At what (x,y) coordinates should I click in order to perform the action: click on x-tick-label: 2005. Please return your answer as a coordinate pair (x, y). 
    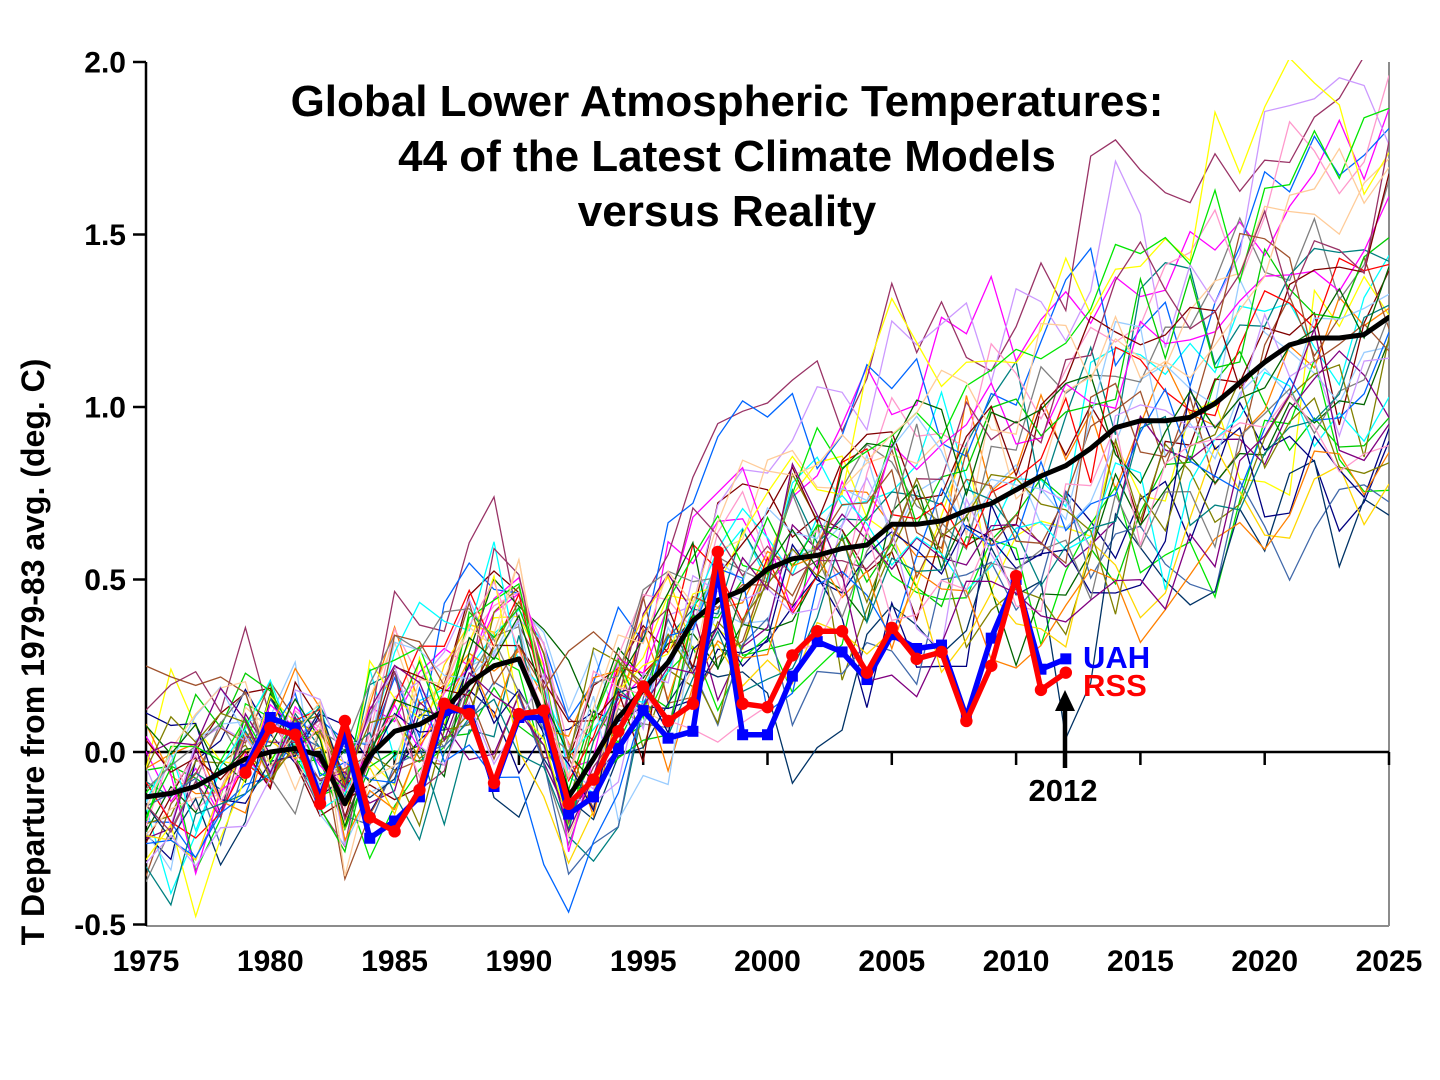
    Looking at the image, I should click on (891, 961).